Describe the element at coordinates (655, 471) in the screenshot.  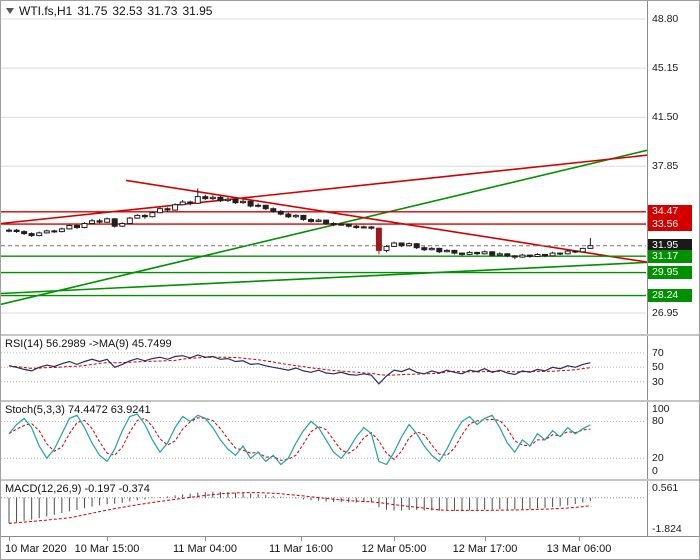
I see `stoch-axis-label: 0` at that location.